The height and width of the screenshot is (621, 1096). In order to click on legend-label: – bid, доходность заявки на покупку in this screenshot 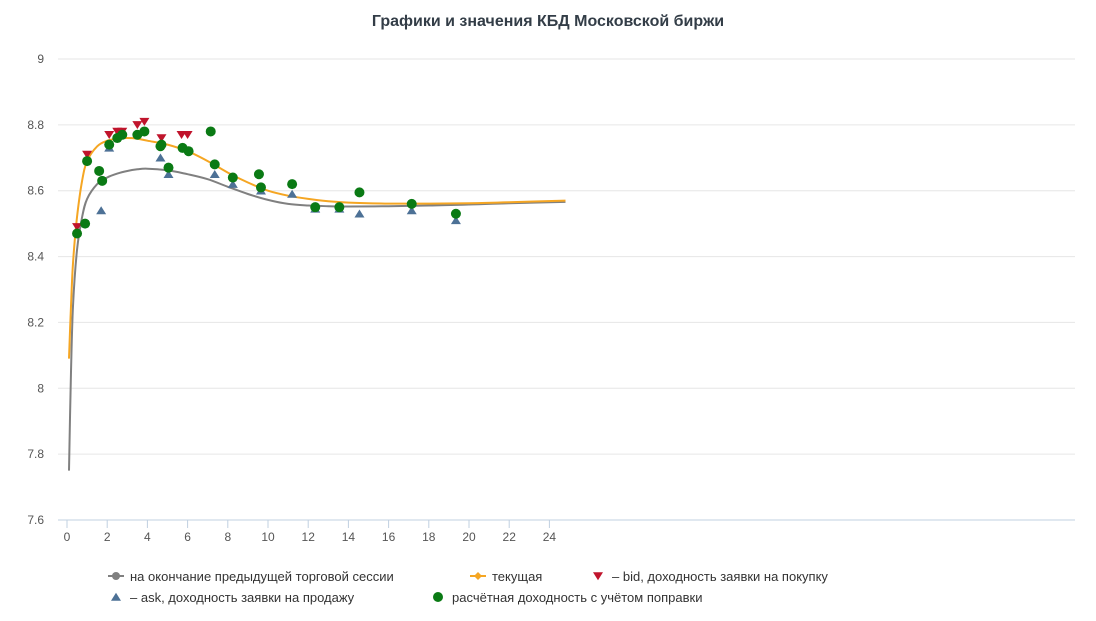, I will do `click(720, 576)`.